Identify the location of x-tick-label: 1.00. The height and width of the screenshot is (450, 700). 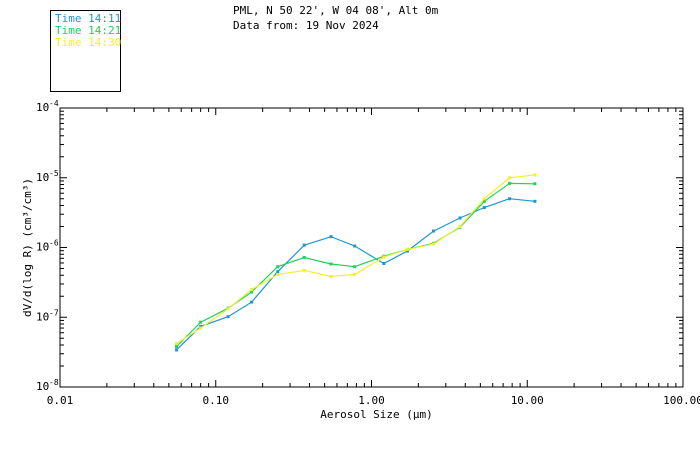
(371, 400).